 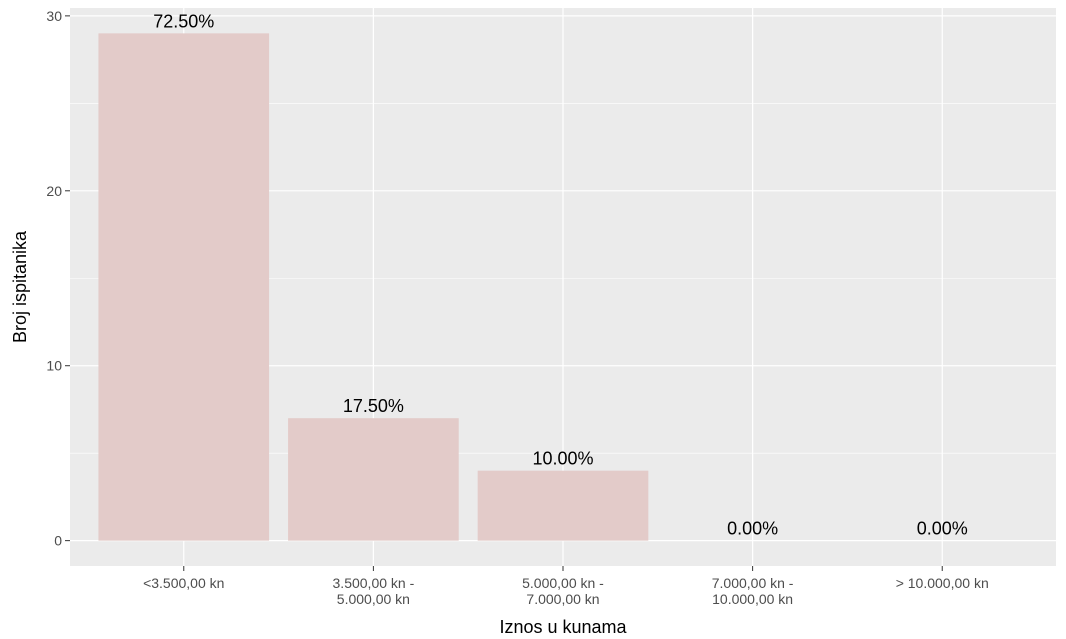 I want to click on data-label: 10.00%, so click(x=562, y=459).